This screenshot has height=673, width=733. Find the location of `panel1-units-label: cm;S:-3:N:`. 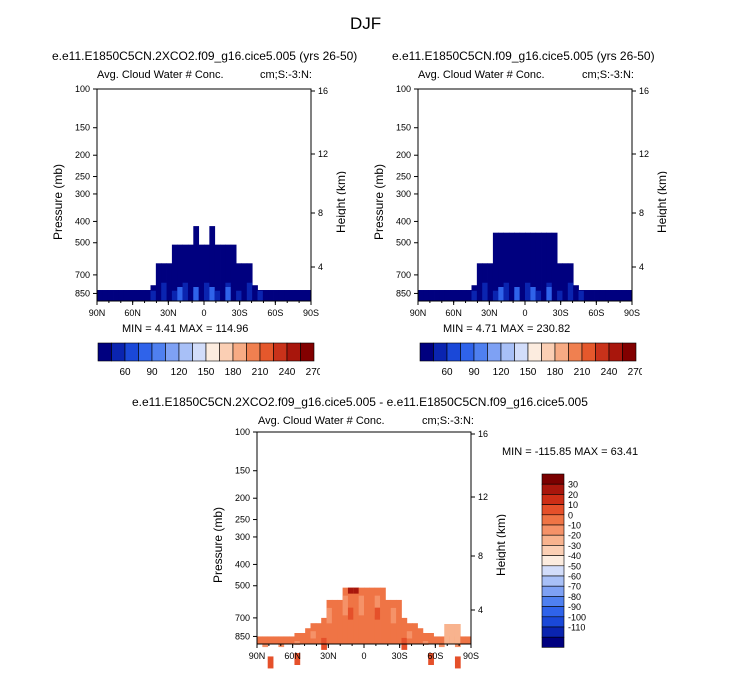

panel1-units-label: cm;S:-3:N: is located at coordinates (286, 75).